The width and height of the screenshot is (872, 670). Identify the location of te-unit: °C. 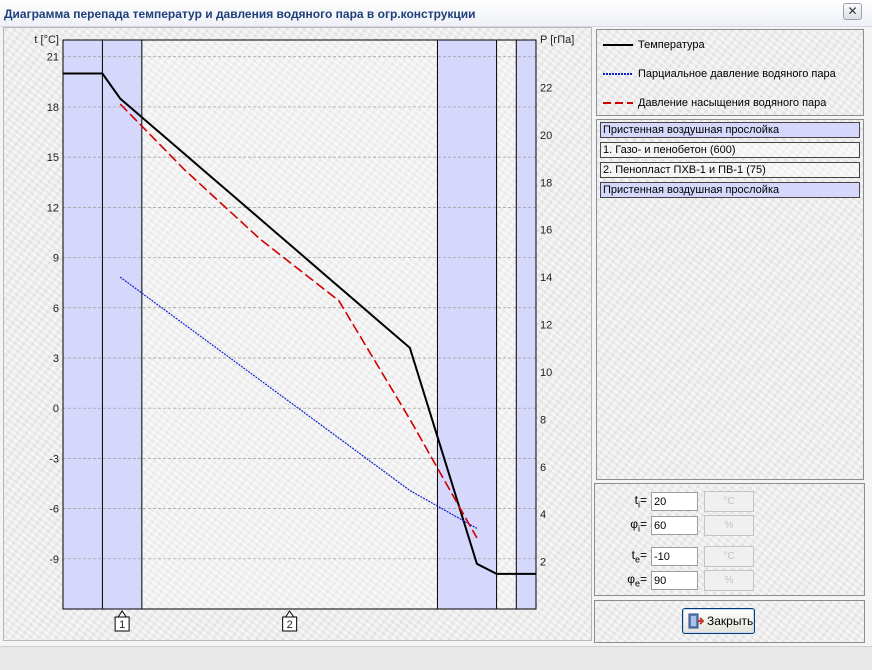
(729, 556).